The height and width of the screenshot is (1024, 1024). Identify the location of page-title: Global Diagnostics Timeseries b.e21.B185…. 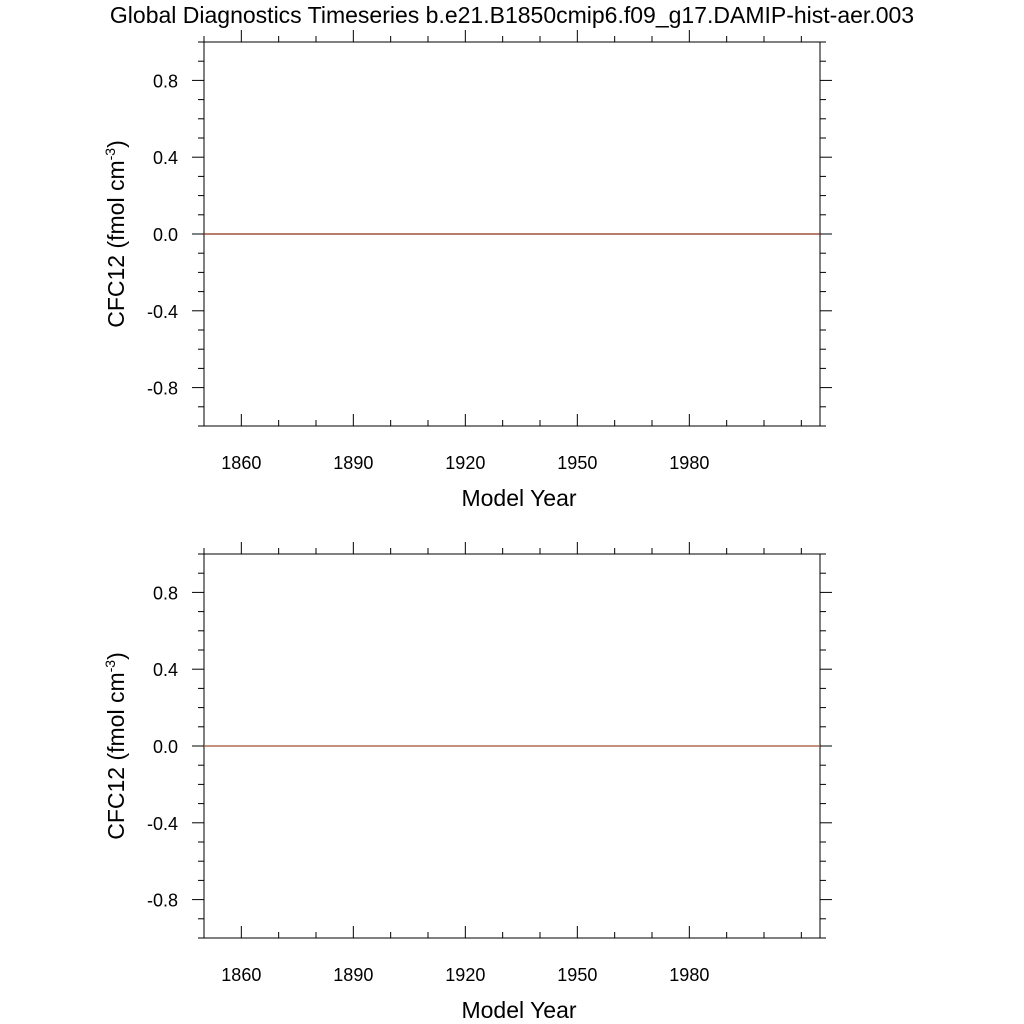
(512, 15).